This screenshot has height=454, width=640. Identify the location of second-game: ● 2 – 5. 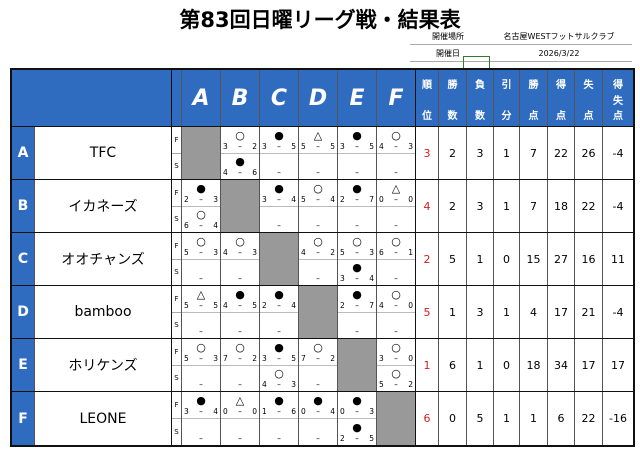
(357, 432).